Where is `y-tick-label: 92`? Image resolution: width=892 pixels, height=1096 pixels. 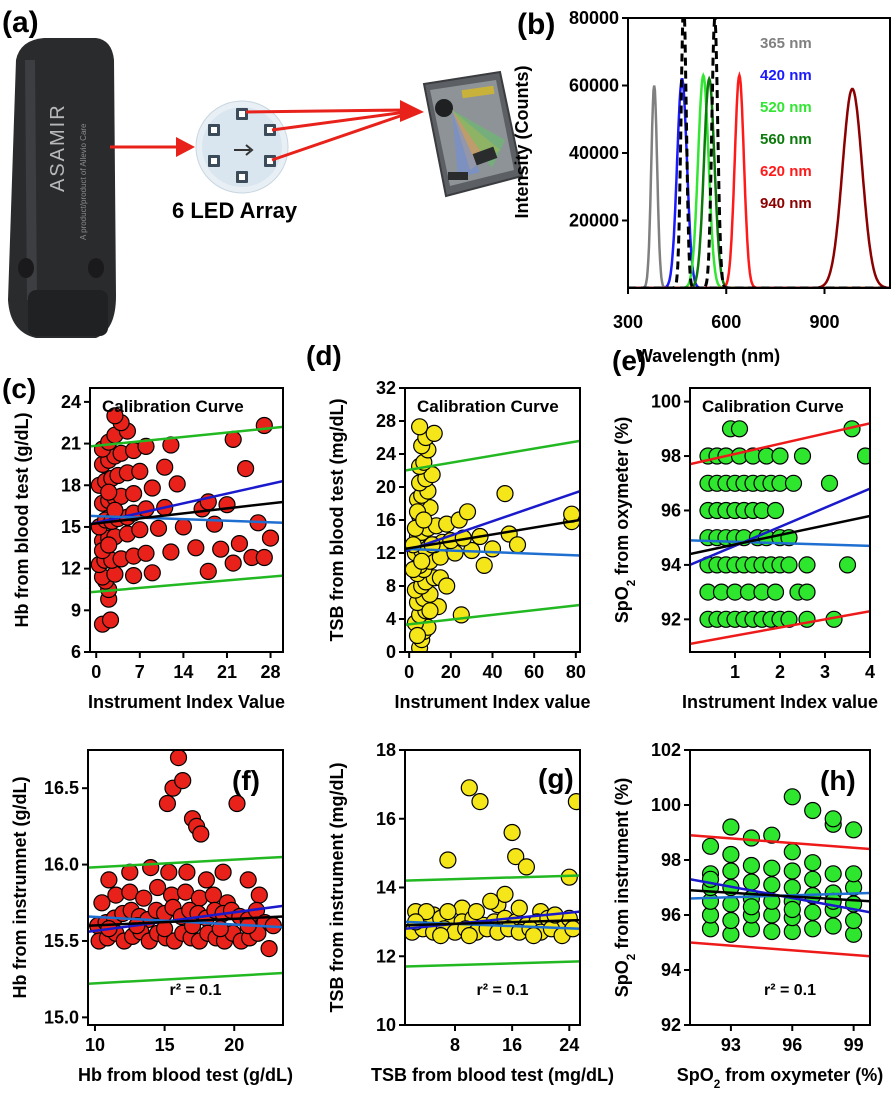
y-tick-label: 92 is located at coordinates (671, 619).